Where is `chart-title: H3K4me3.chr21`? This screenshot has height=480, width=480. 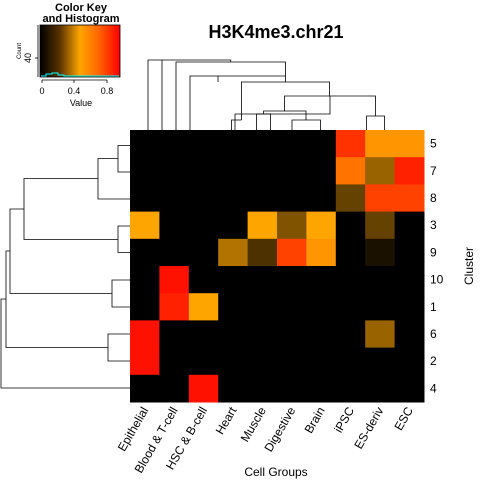
chart-title: H3K4me3.chr21 is located at coordinates (275, 32).